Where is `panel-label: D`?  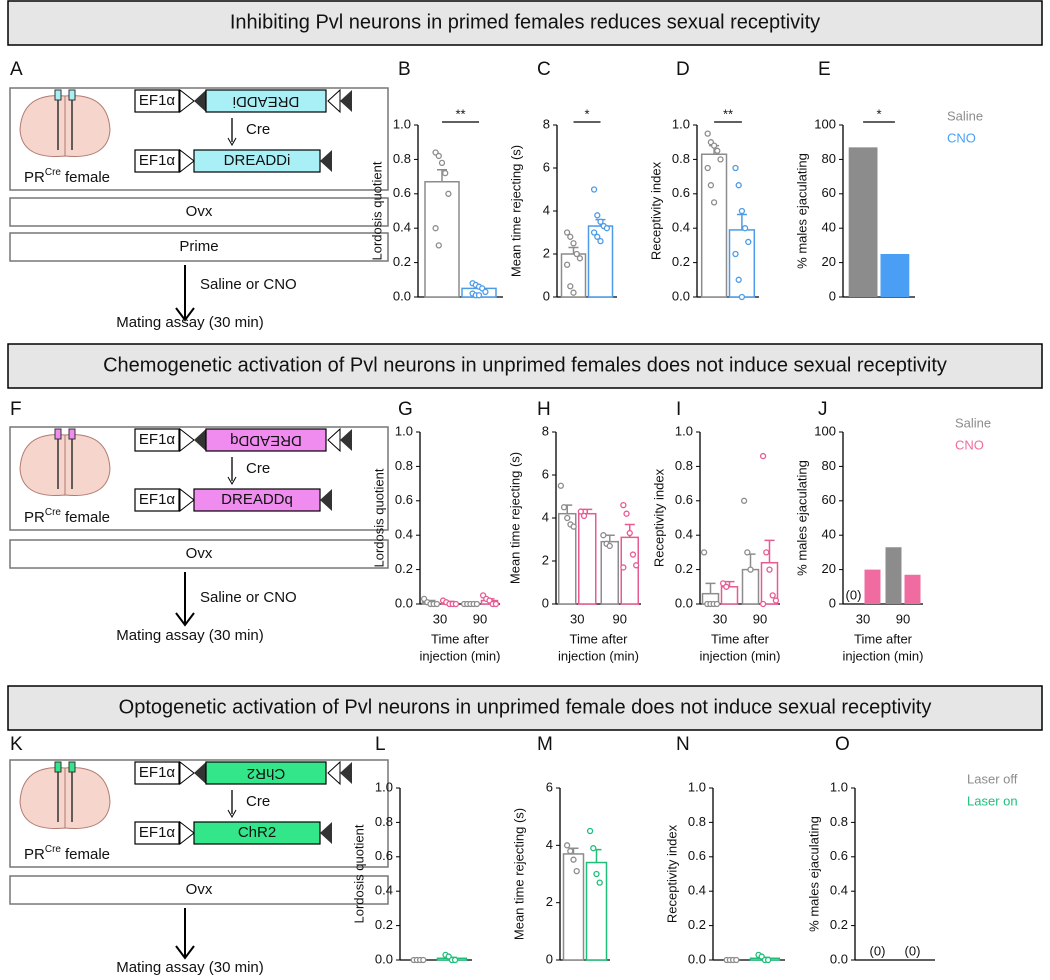 panel-label: D is located at coordinates (683, 69).